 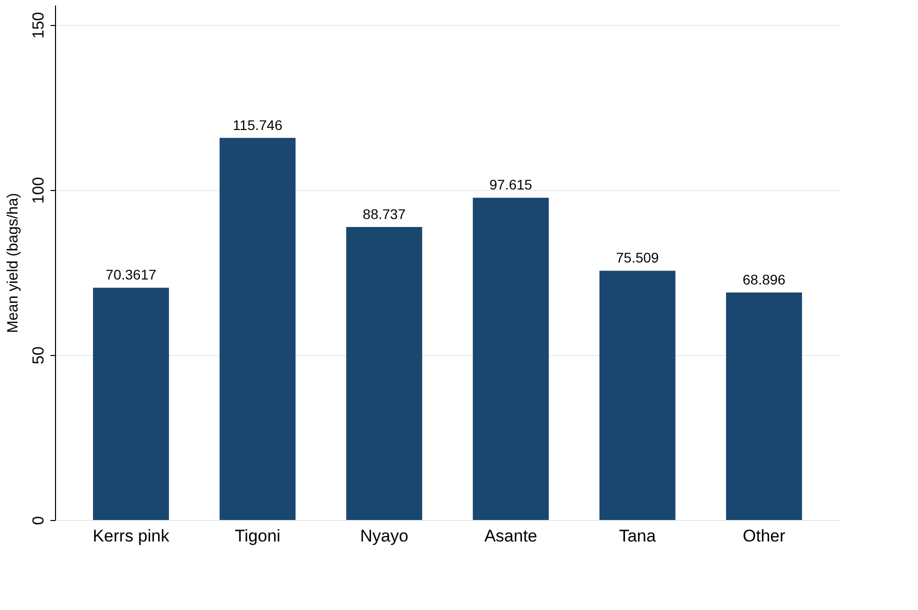 What do you see at coordinates (764, 536) in the screenshot?
I see `x-tick-label: Other` at bounding box center [764, 536].